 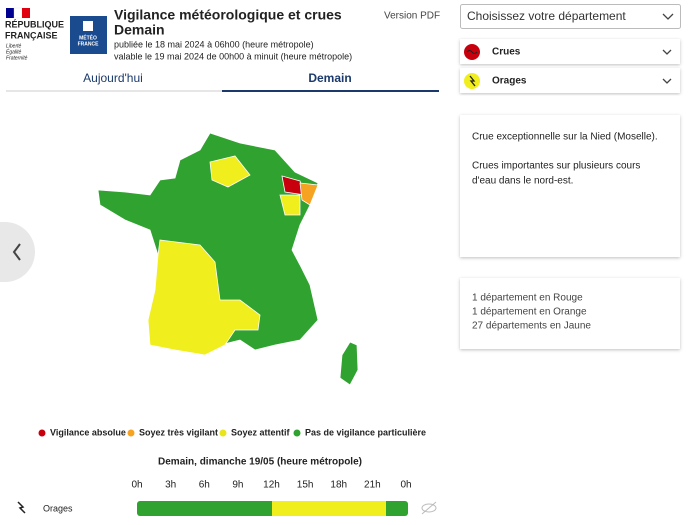 I want to click on motto: Fraternité, so click(x=17, y=58).